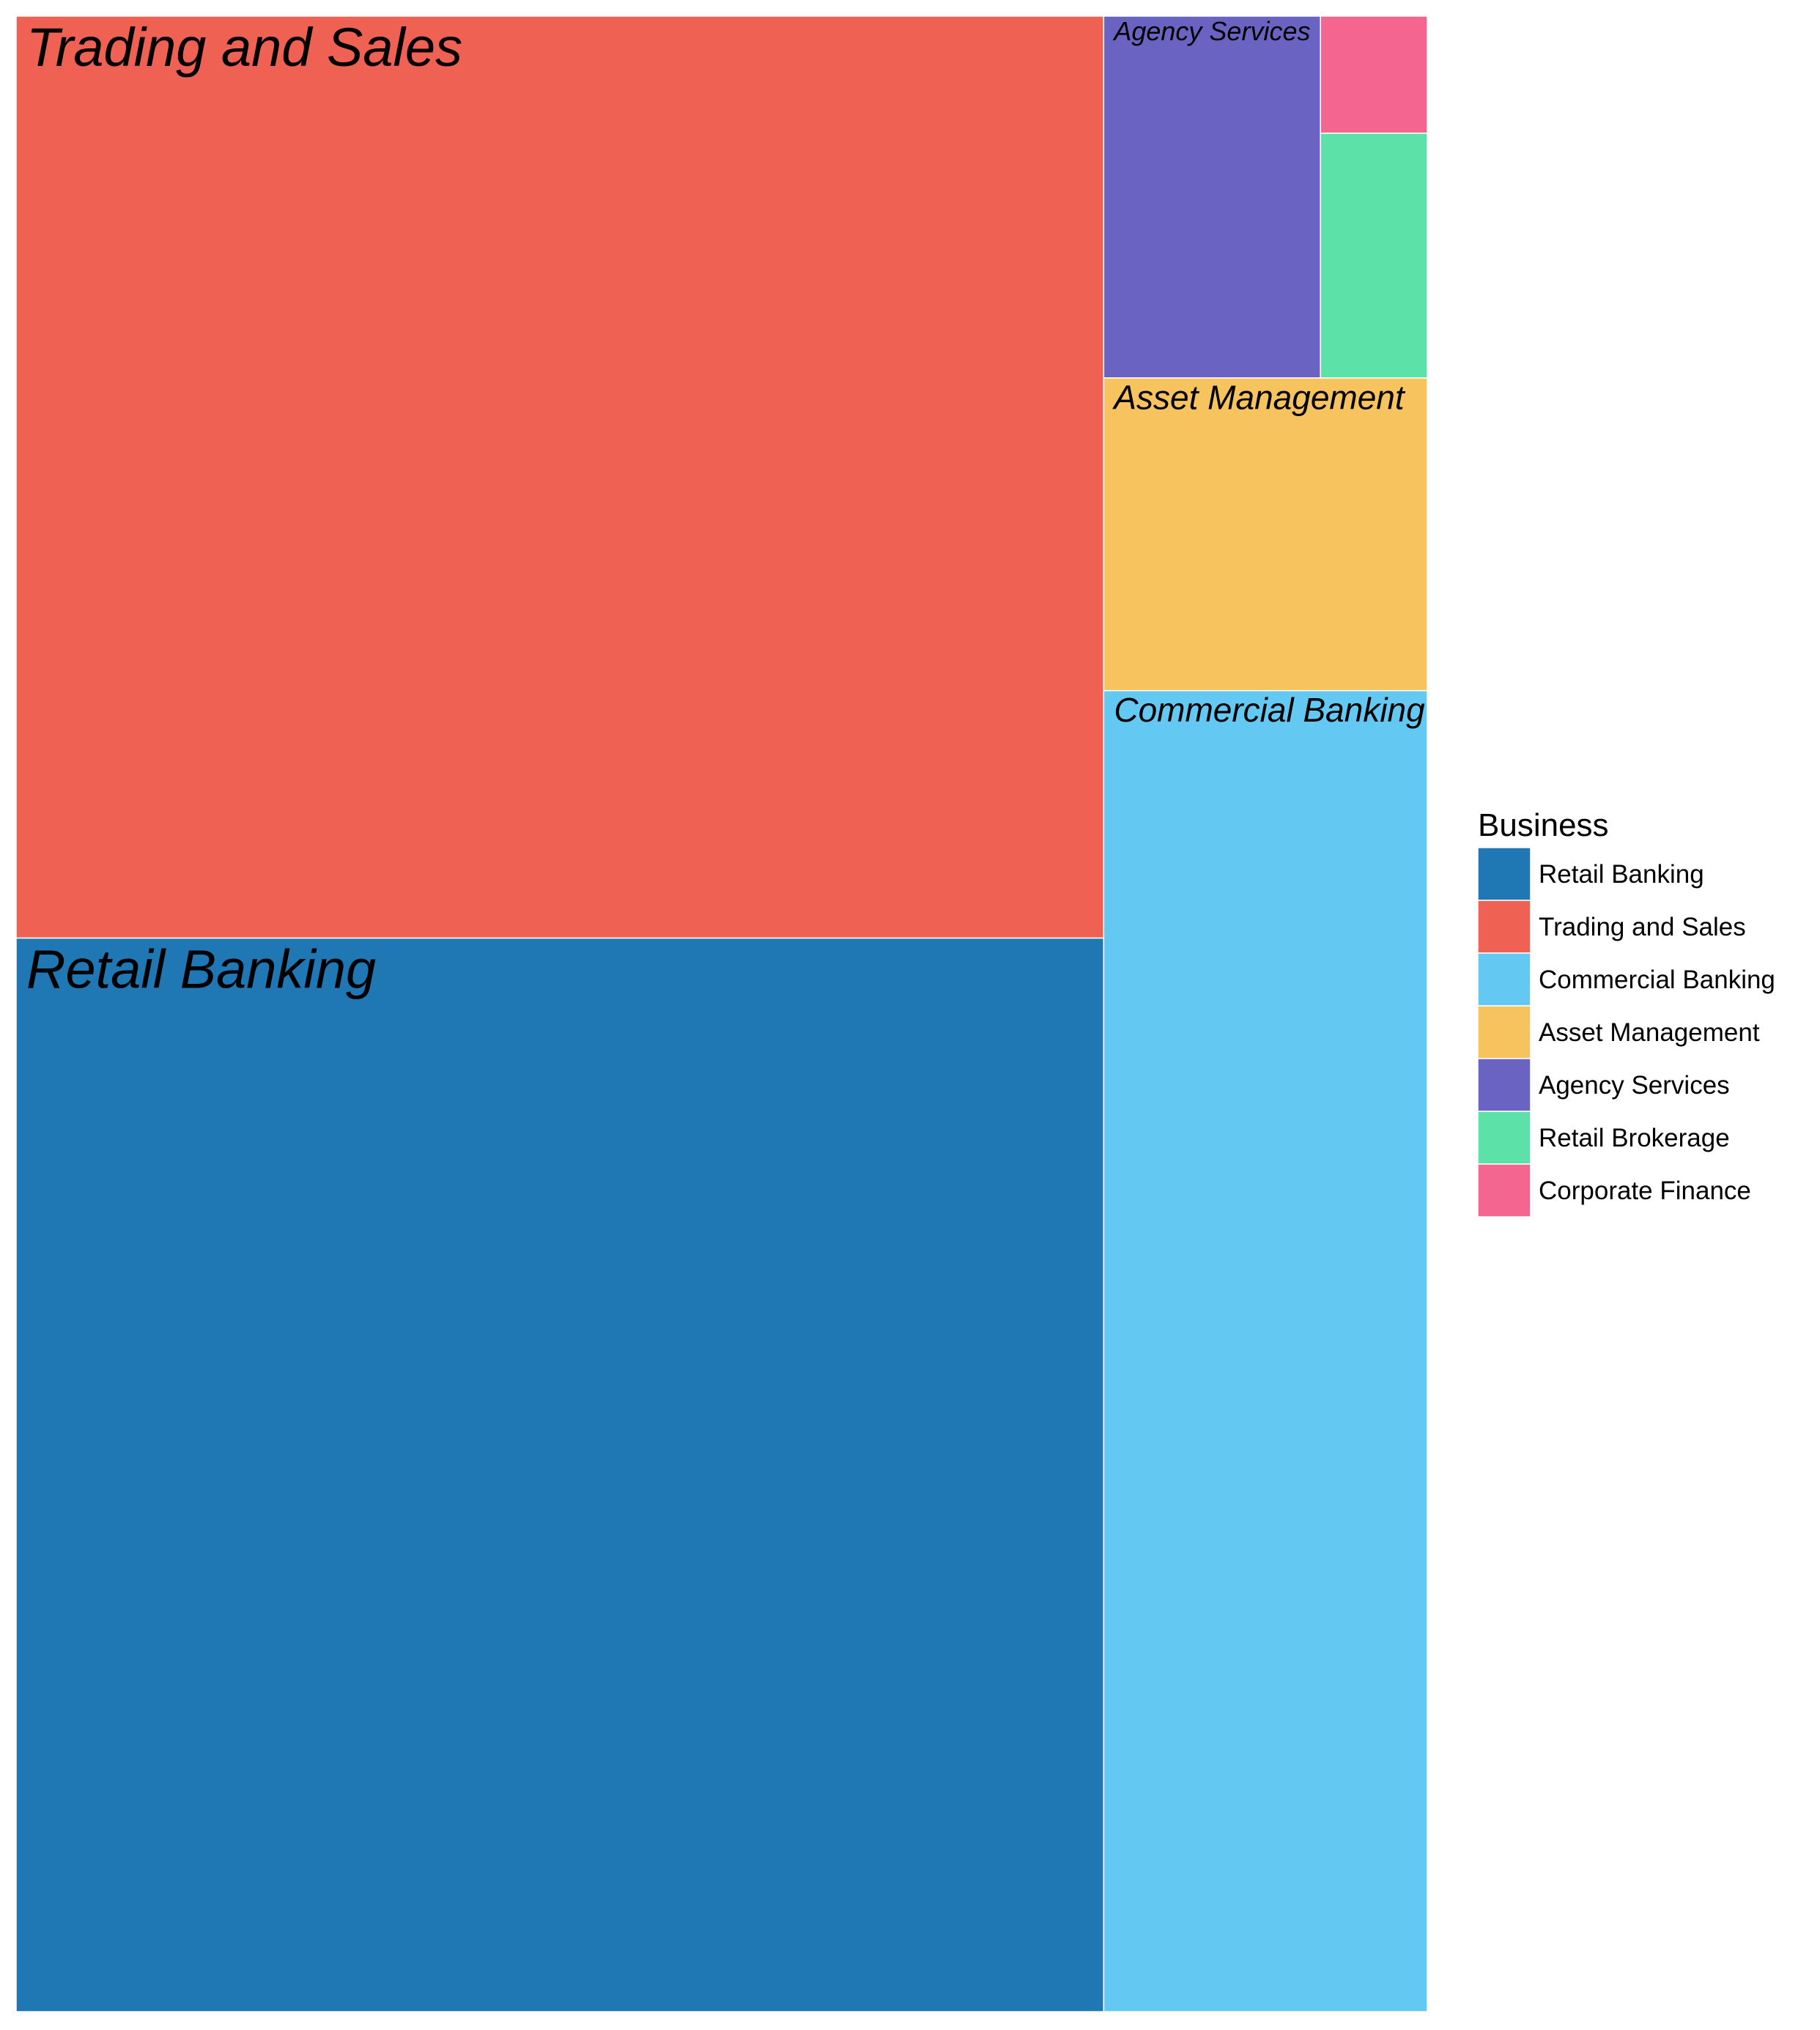 The width and height of the screenshot is (1820, 2030). I want to click on legend-item-retail-banking: Retail Banking, so click(1591, 874).